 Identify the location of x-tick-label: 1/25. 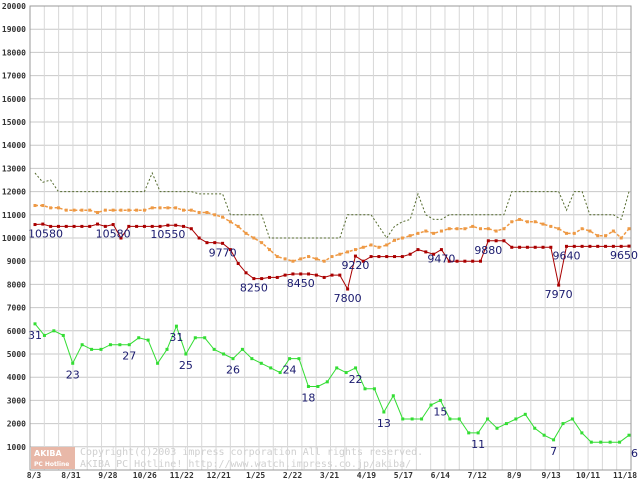
(255, 475).